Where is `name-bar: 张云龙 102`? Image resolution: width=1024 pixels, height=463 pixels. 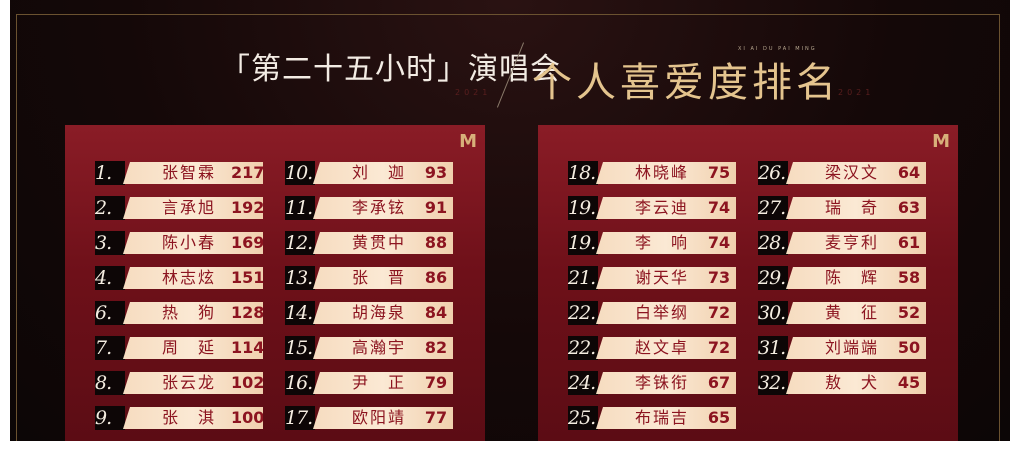 name-bar: 张云龙 102 is located at coordinates (193, 383).